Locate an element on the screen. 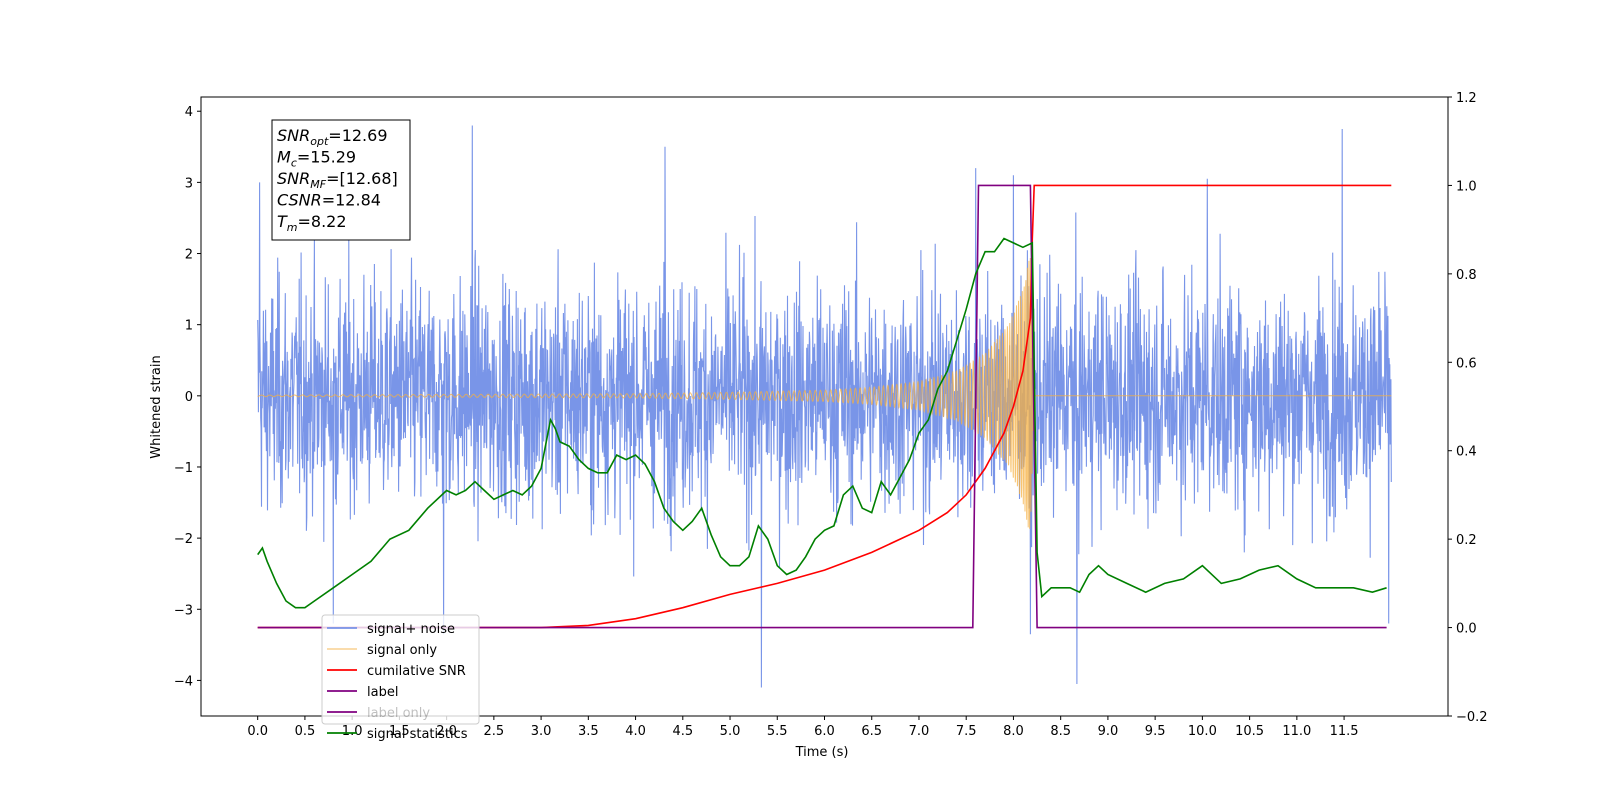 This screenshot has width=1600, height=800. x-tick-label: 7.0 is located at coordinates (919, 731).